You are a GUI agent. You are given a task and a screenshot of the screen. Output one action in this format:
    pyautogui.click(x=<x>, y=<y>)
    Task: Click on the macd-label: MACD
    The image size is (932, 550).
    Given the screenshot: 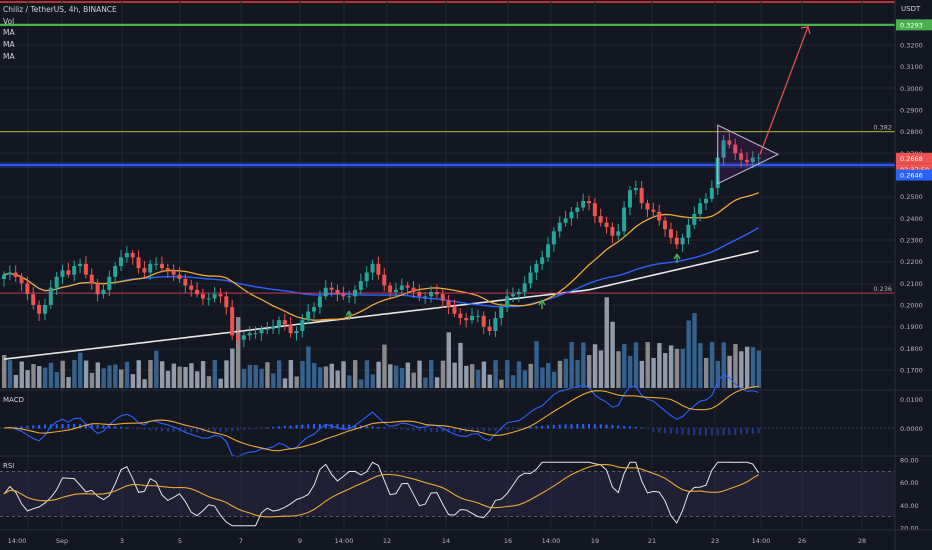 What is the action you would take?
    pyautogui.click(x=13, y=400)
    